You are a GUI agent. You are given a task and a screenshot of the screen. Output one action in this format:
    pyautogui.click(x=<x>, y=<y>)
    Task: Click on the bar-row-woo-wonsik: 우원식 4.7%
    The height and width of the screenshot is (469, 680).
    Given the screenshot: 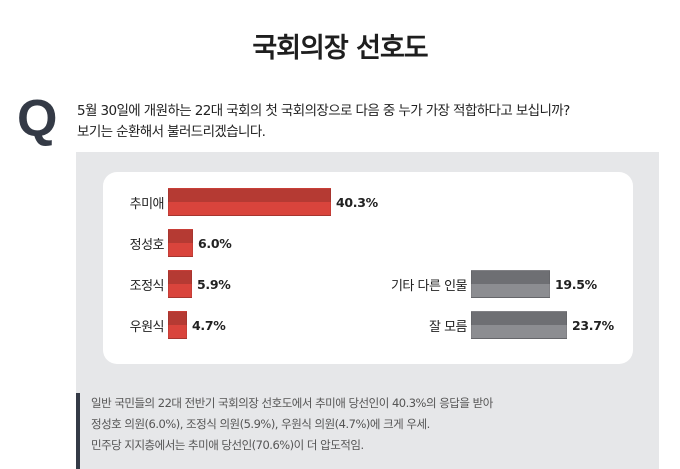 What is the action you would take?
    pyautogui.click(x=164, y=325)
    